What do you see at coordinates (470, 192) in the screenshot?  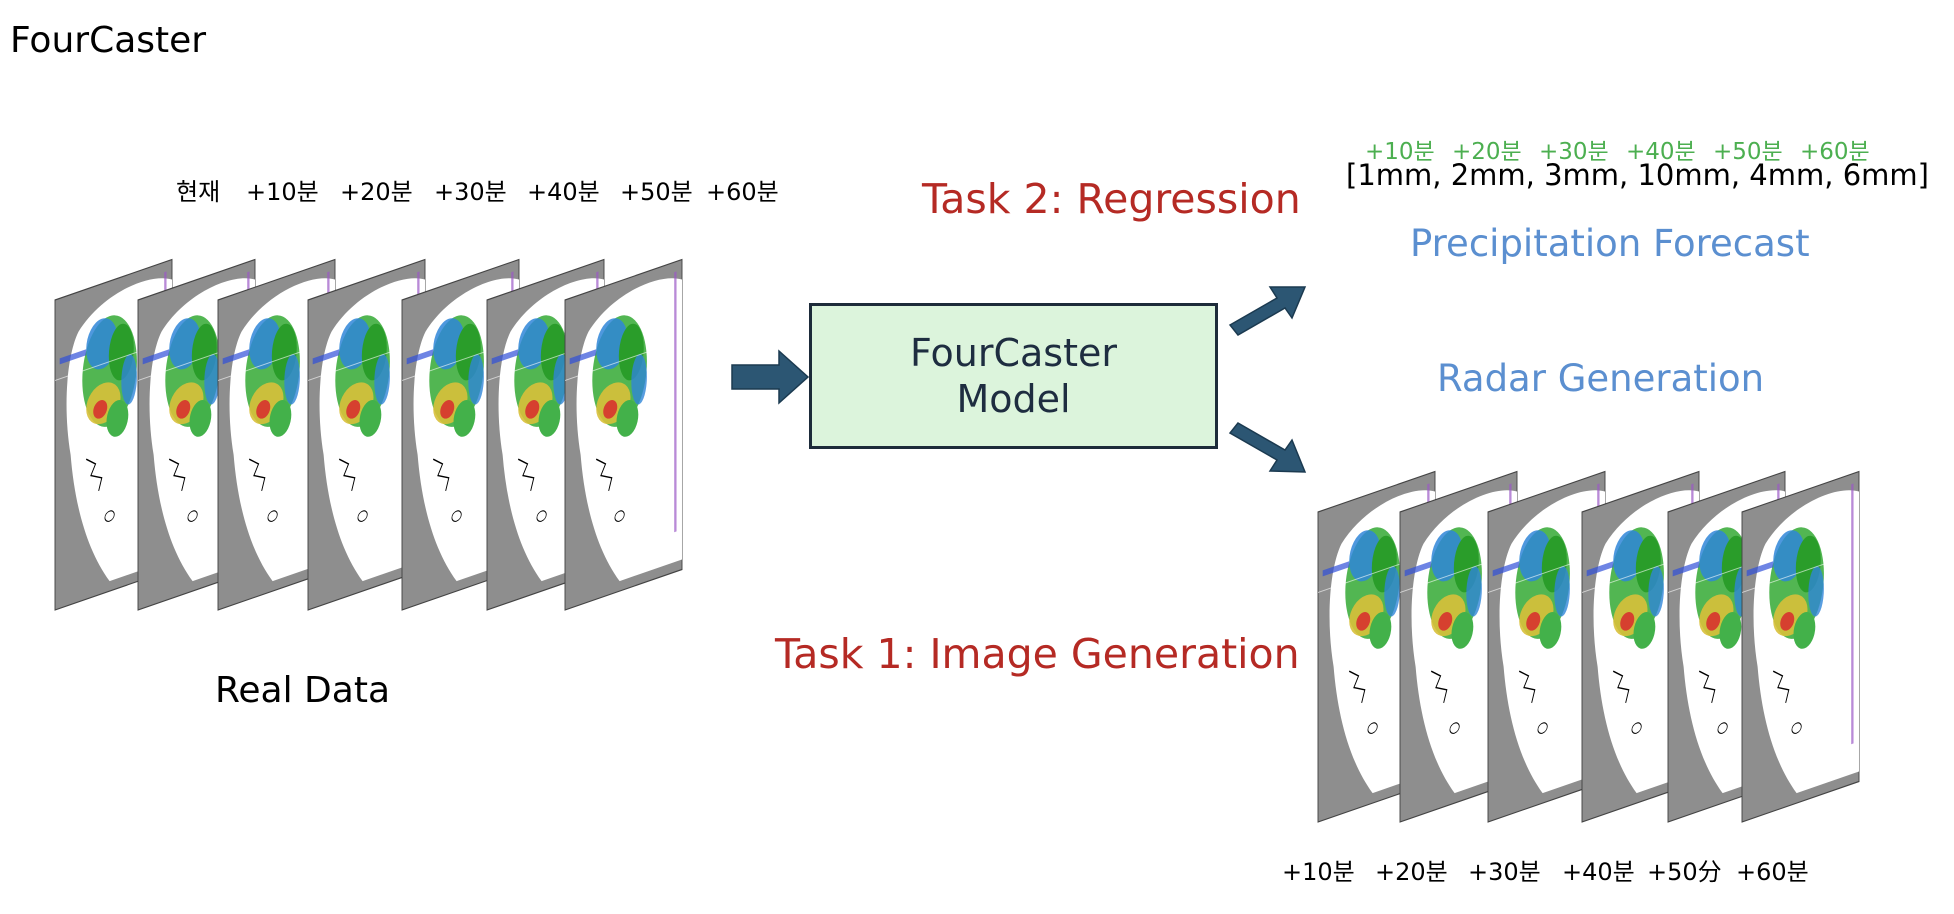 I see `input-time-label: +30분` at bounding box center [470, 192].